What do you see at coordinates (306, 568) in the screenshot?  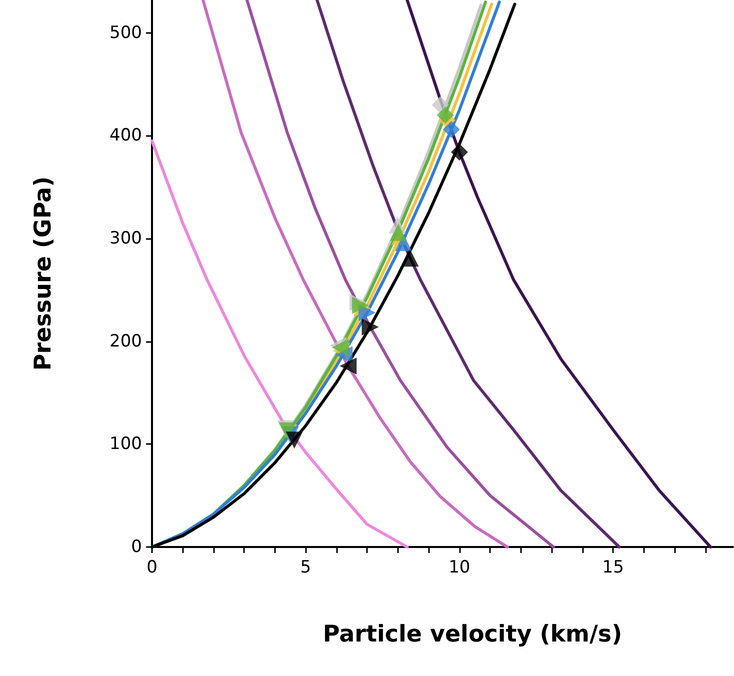 I see `x-tick-label: 5` at bounding box center [306, 568].